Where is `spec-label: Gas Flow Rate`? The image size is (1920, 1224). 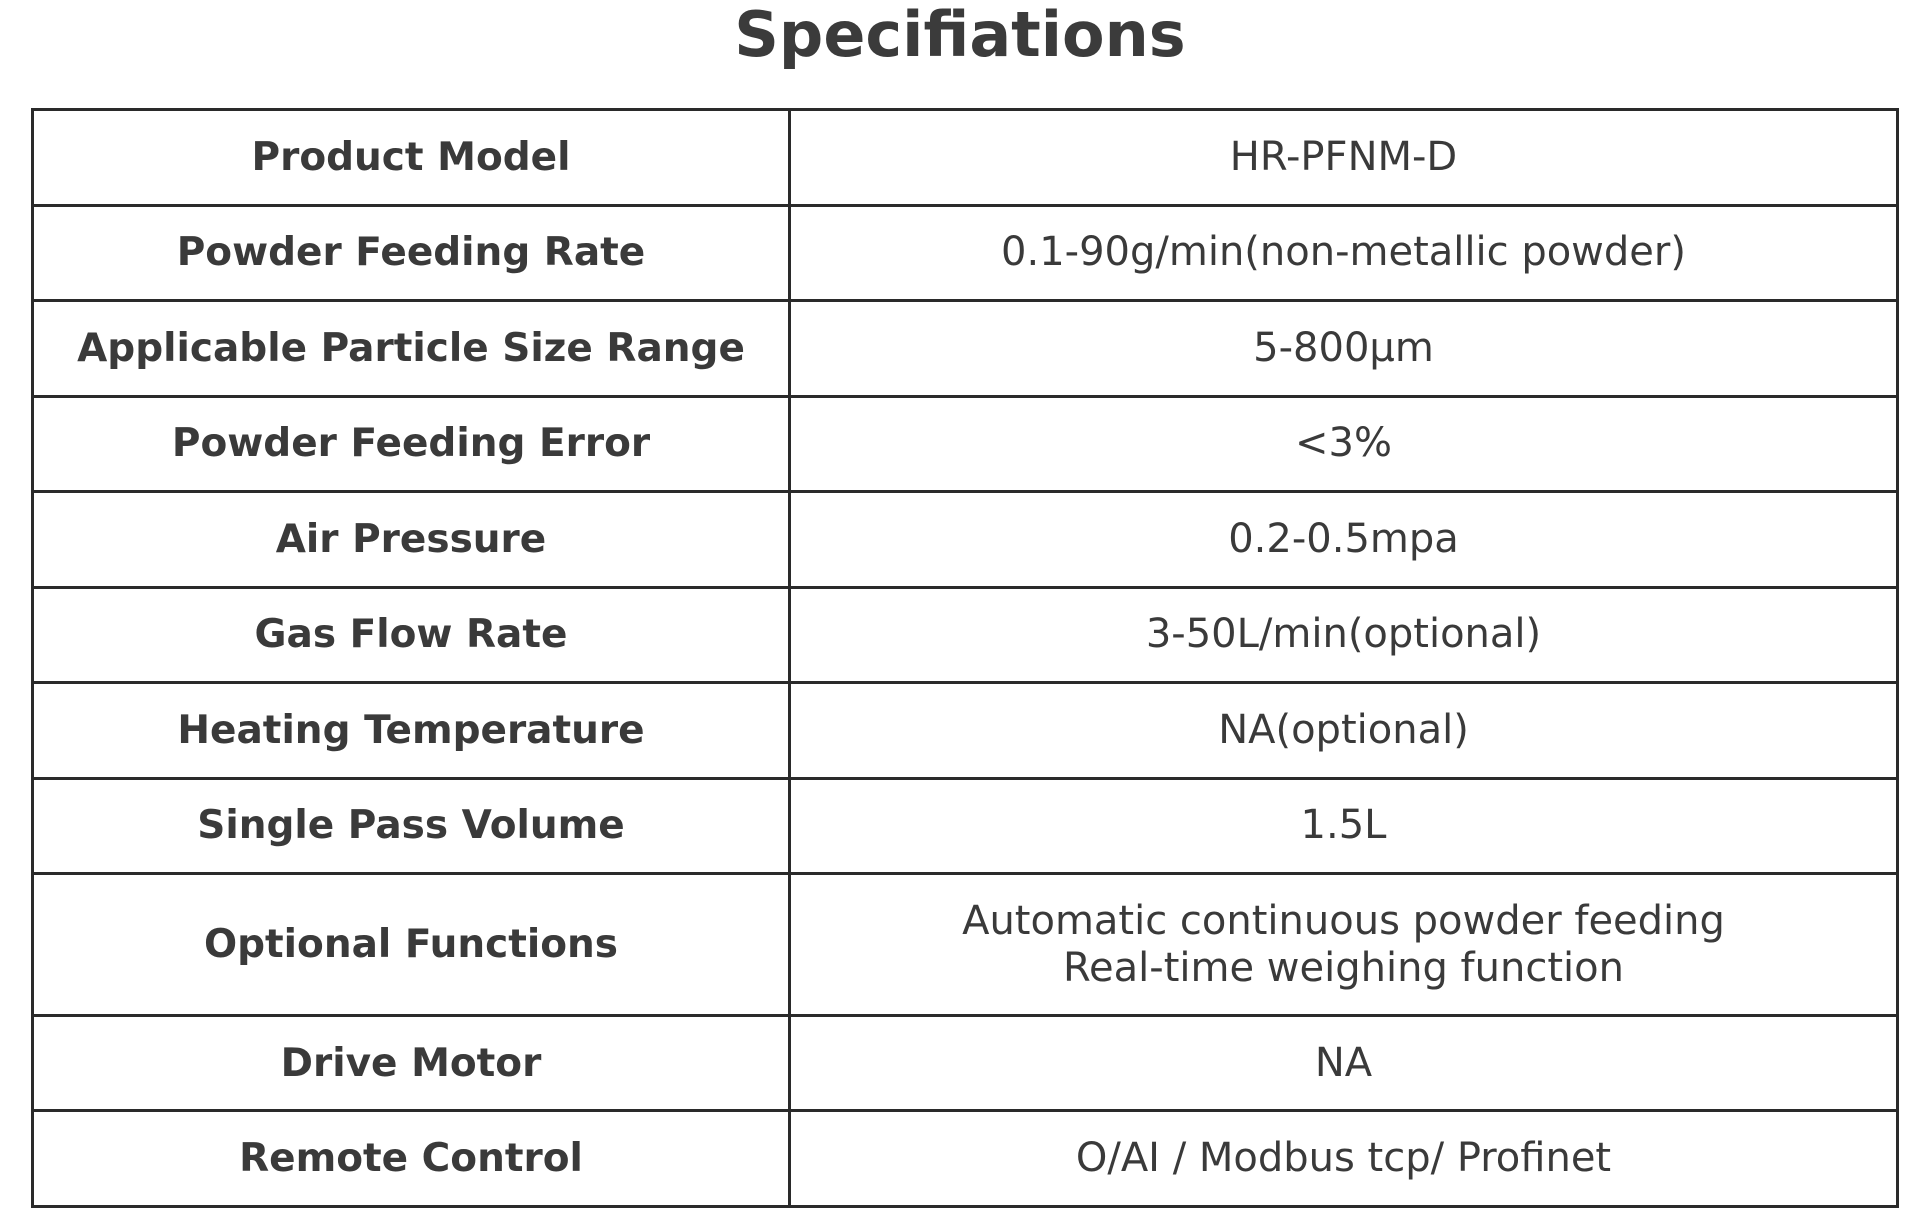 spec-label: Gas Flow Rate is located at coordinates (411, 635).